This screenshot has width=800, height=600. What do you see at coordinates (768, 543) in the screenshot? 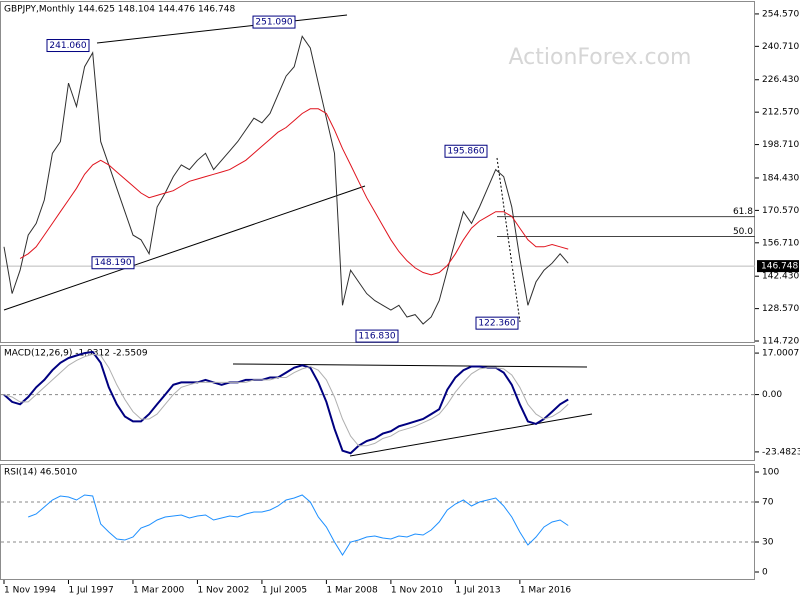
I see `y-tick-label: 30` at bounding box center [768, 543].